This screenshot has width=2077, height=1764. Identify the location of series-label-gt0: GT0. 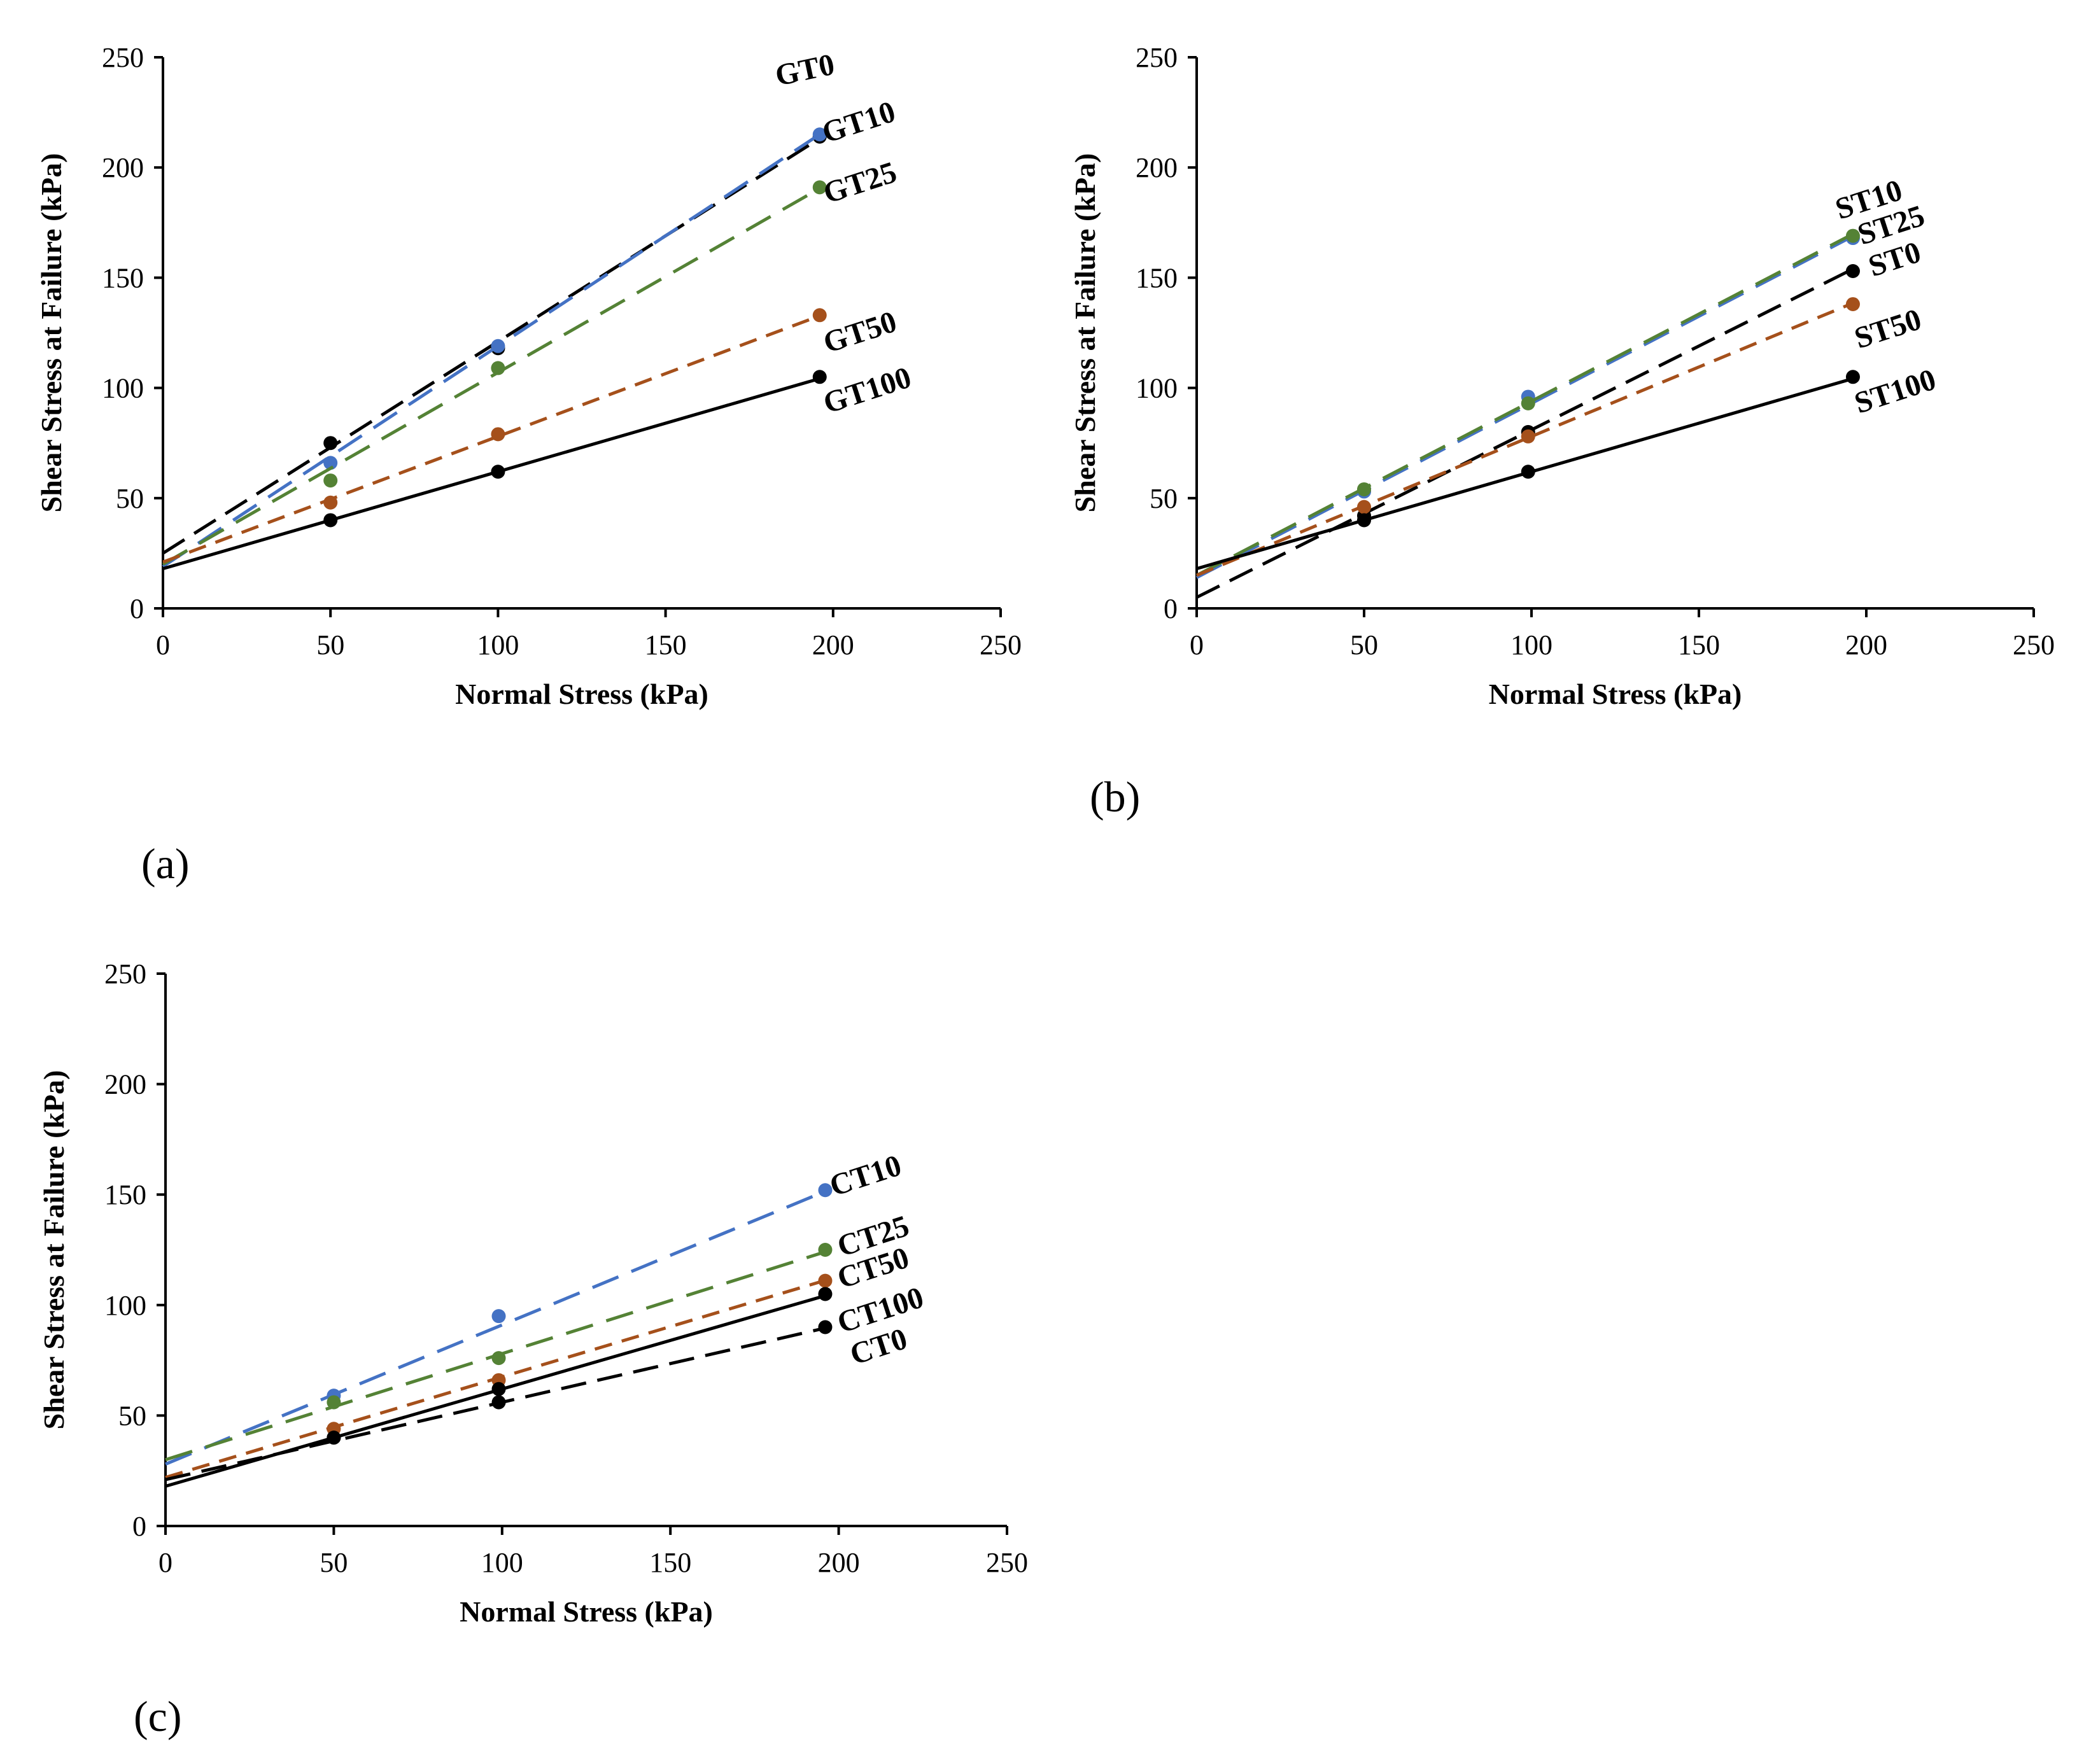
(805, 70).